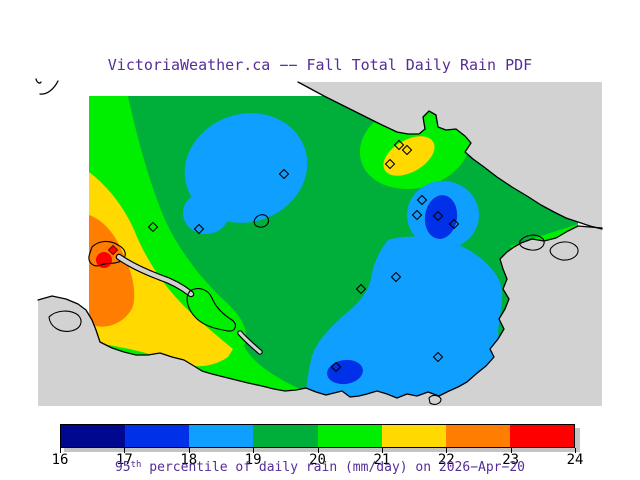 The height and width of the screenshot is (480, 640). I want to click on contour-band-22-23-west, so click(112, 271).